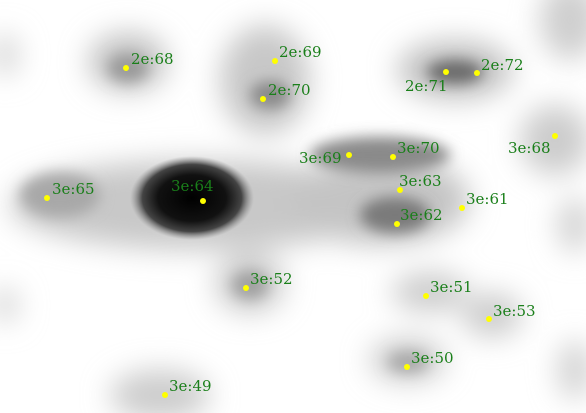 Image resolution: width=586 pixels, height=413 pixels. Describe the element at coordinates (418, 148) in the screenshot. I see `source-label: 3e:70` at that location.